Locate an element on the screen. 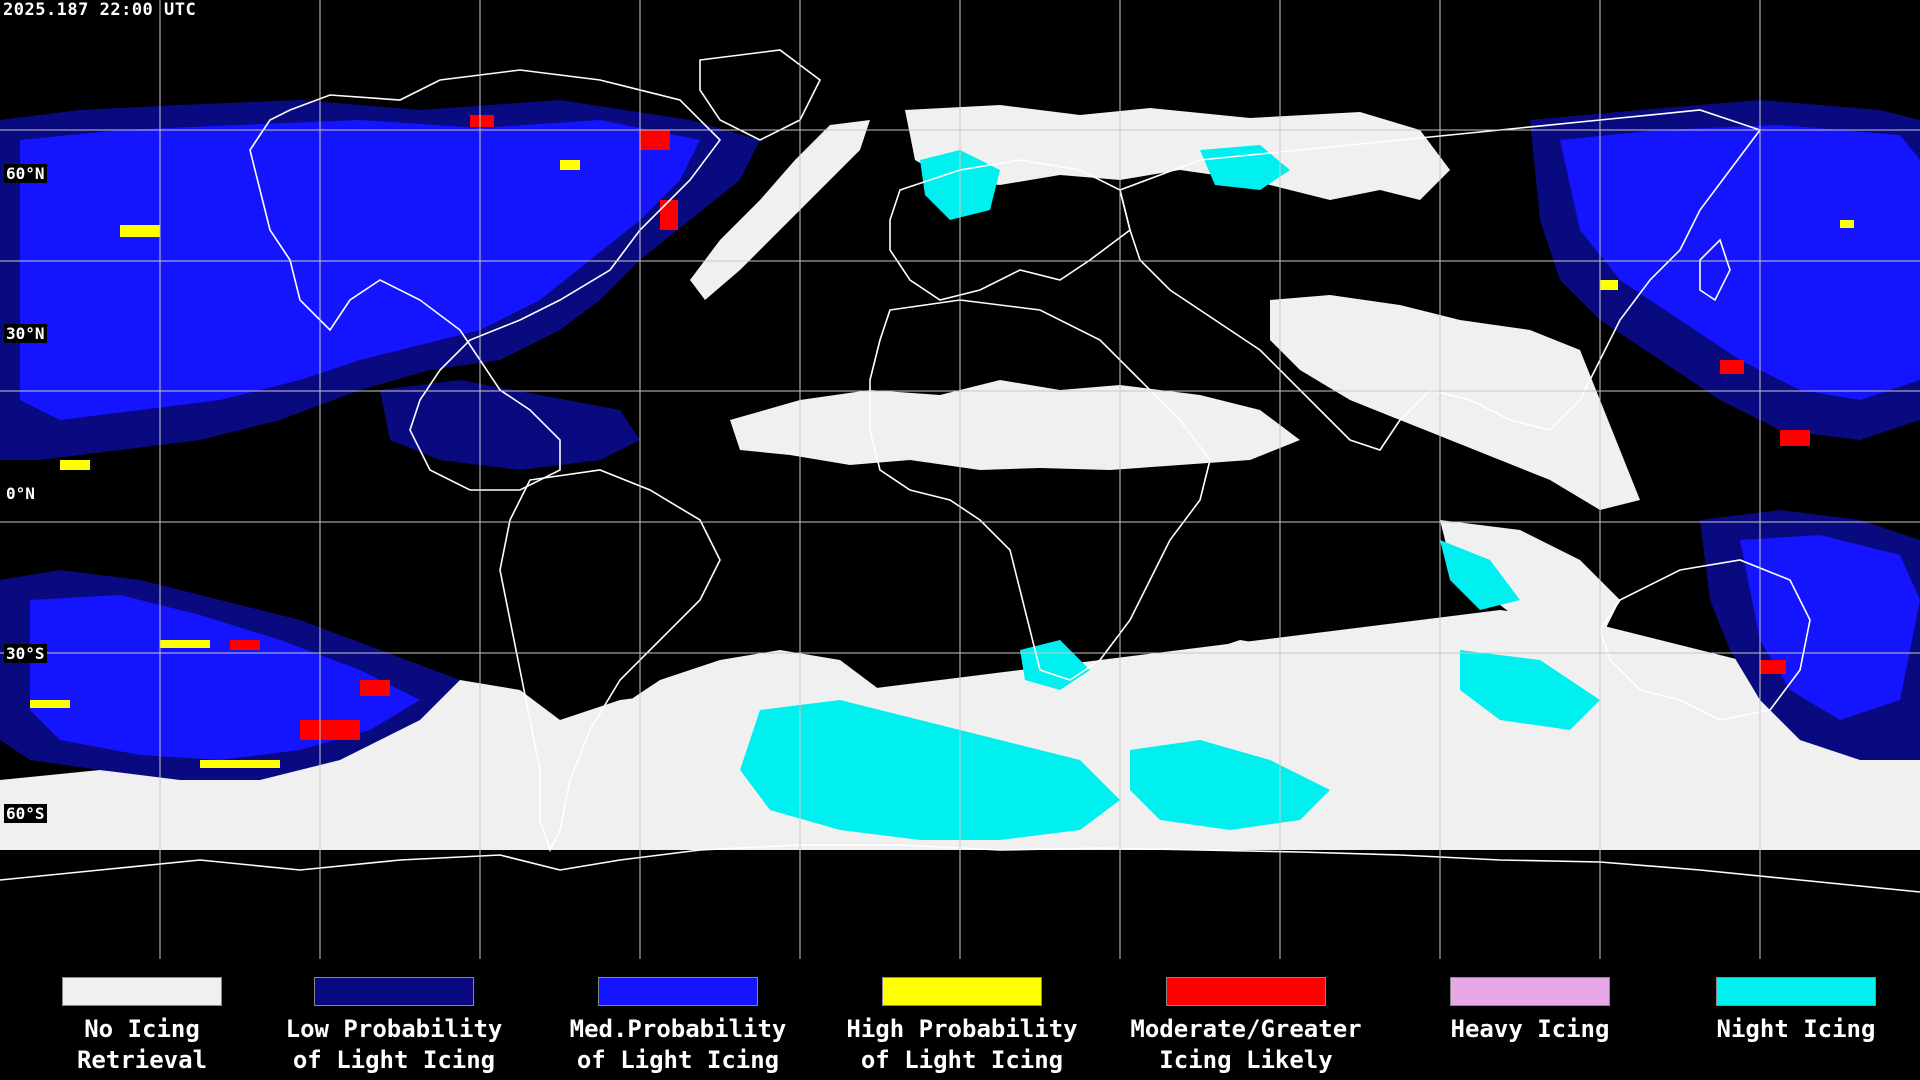 This screenshot has height=1080, width=1920. lat-label-60n: 60°N is located at coordinates (25, 173).